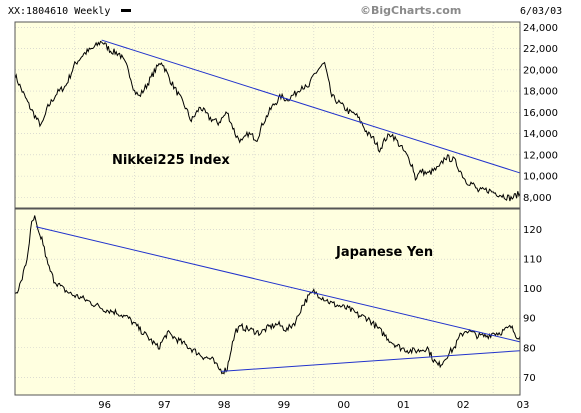  Describe the element at coordinates (540, 134) in the screenshot. I see `y-tick-label: 14,000` at that location.